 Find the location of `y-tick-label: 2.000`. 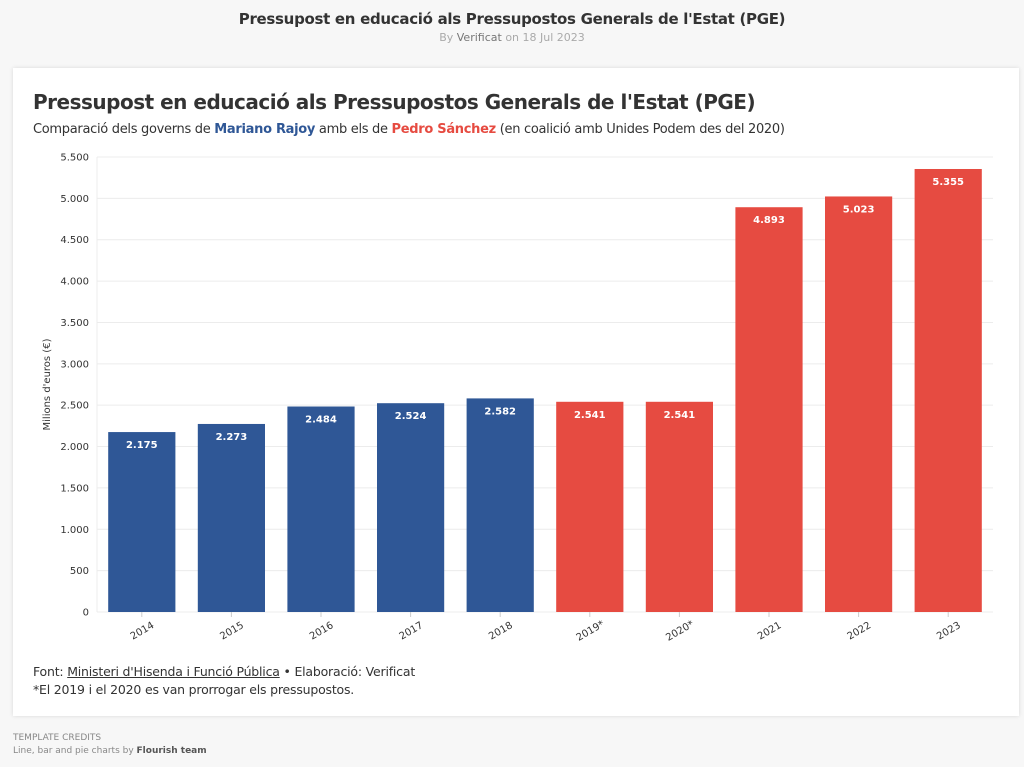

y-tick-label: 2.000 is located at coordinates (74, 447).